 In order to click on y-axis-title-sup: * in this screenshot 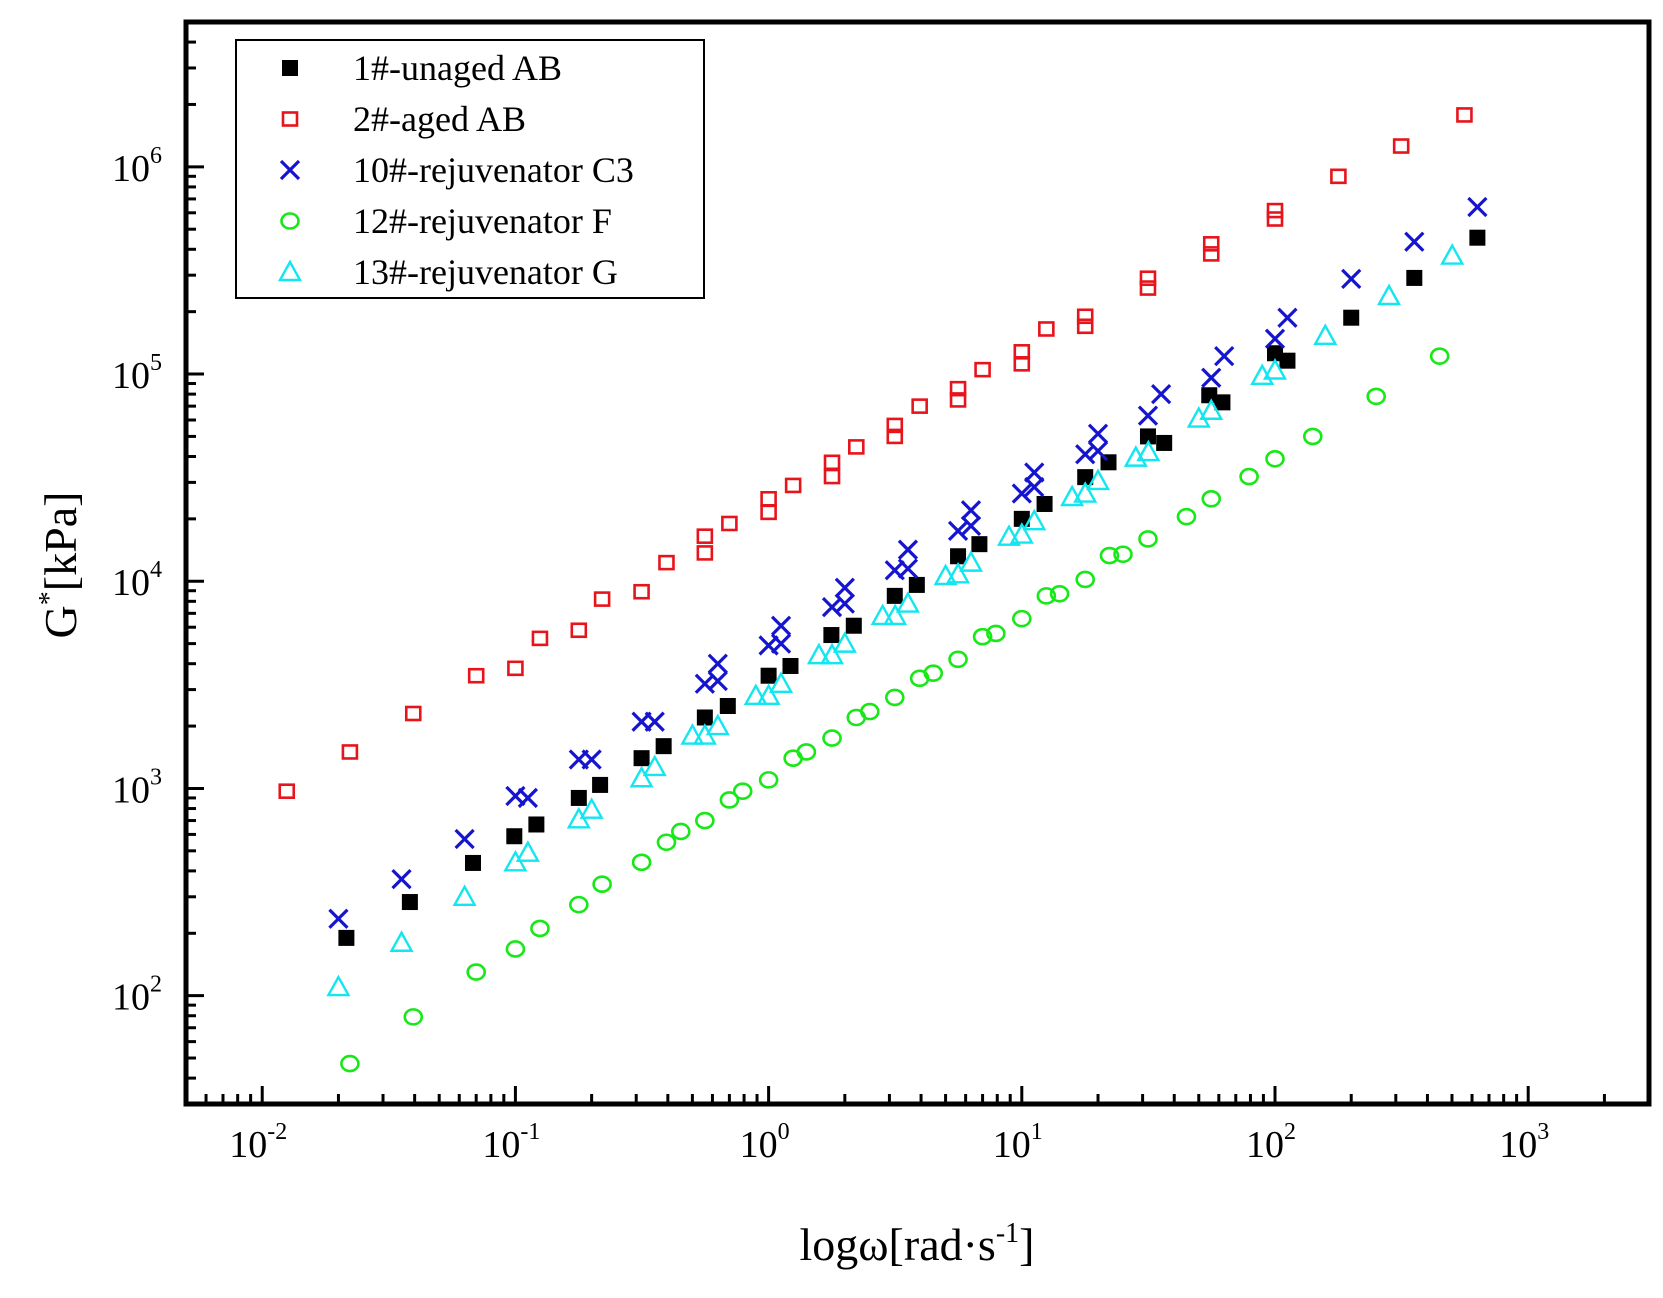, I will do `click(49, 598)`.